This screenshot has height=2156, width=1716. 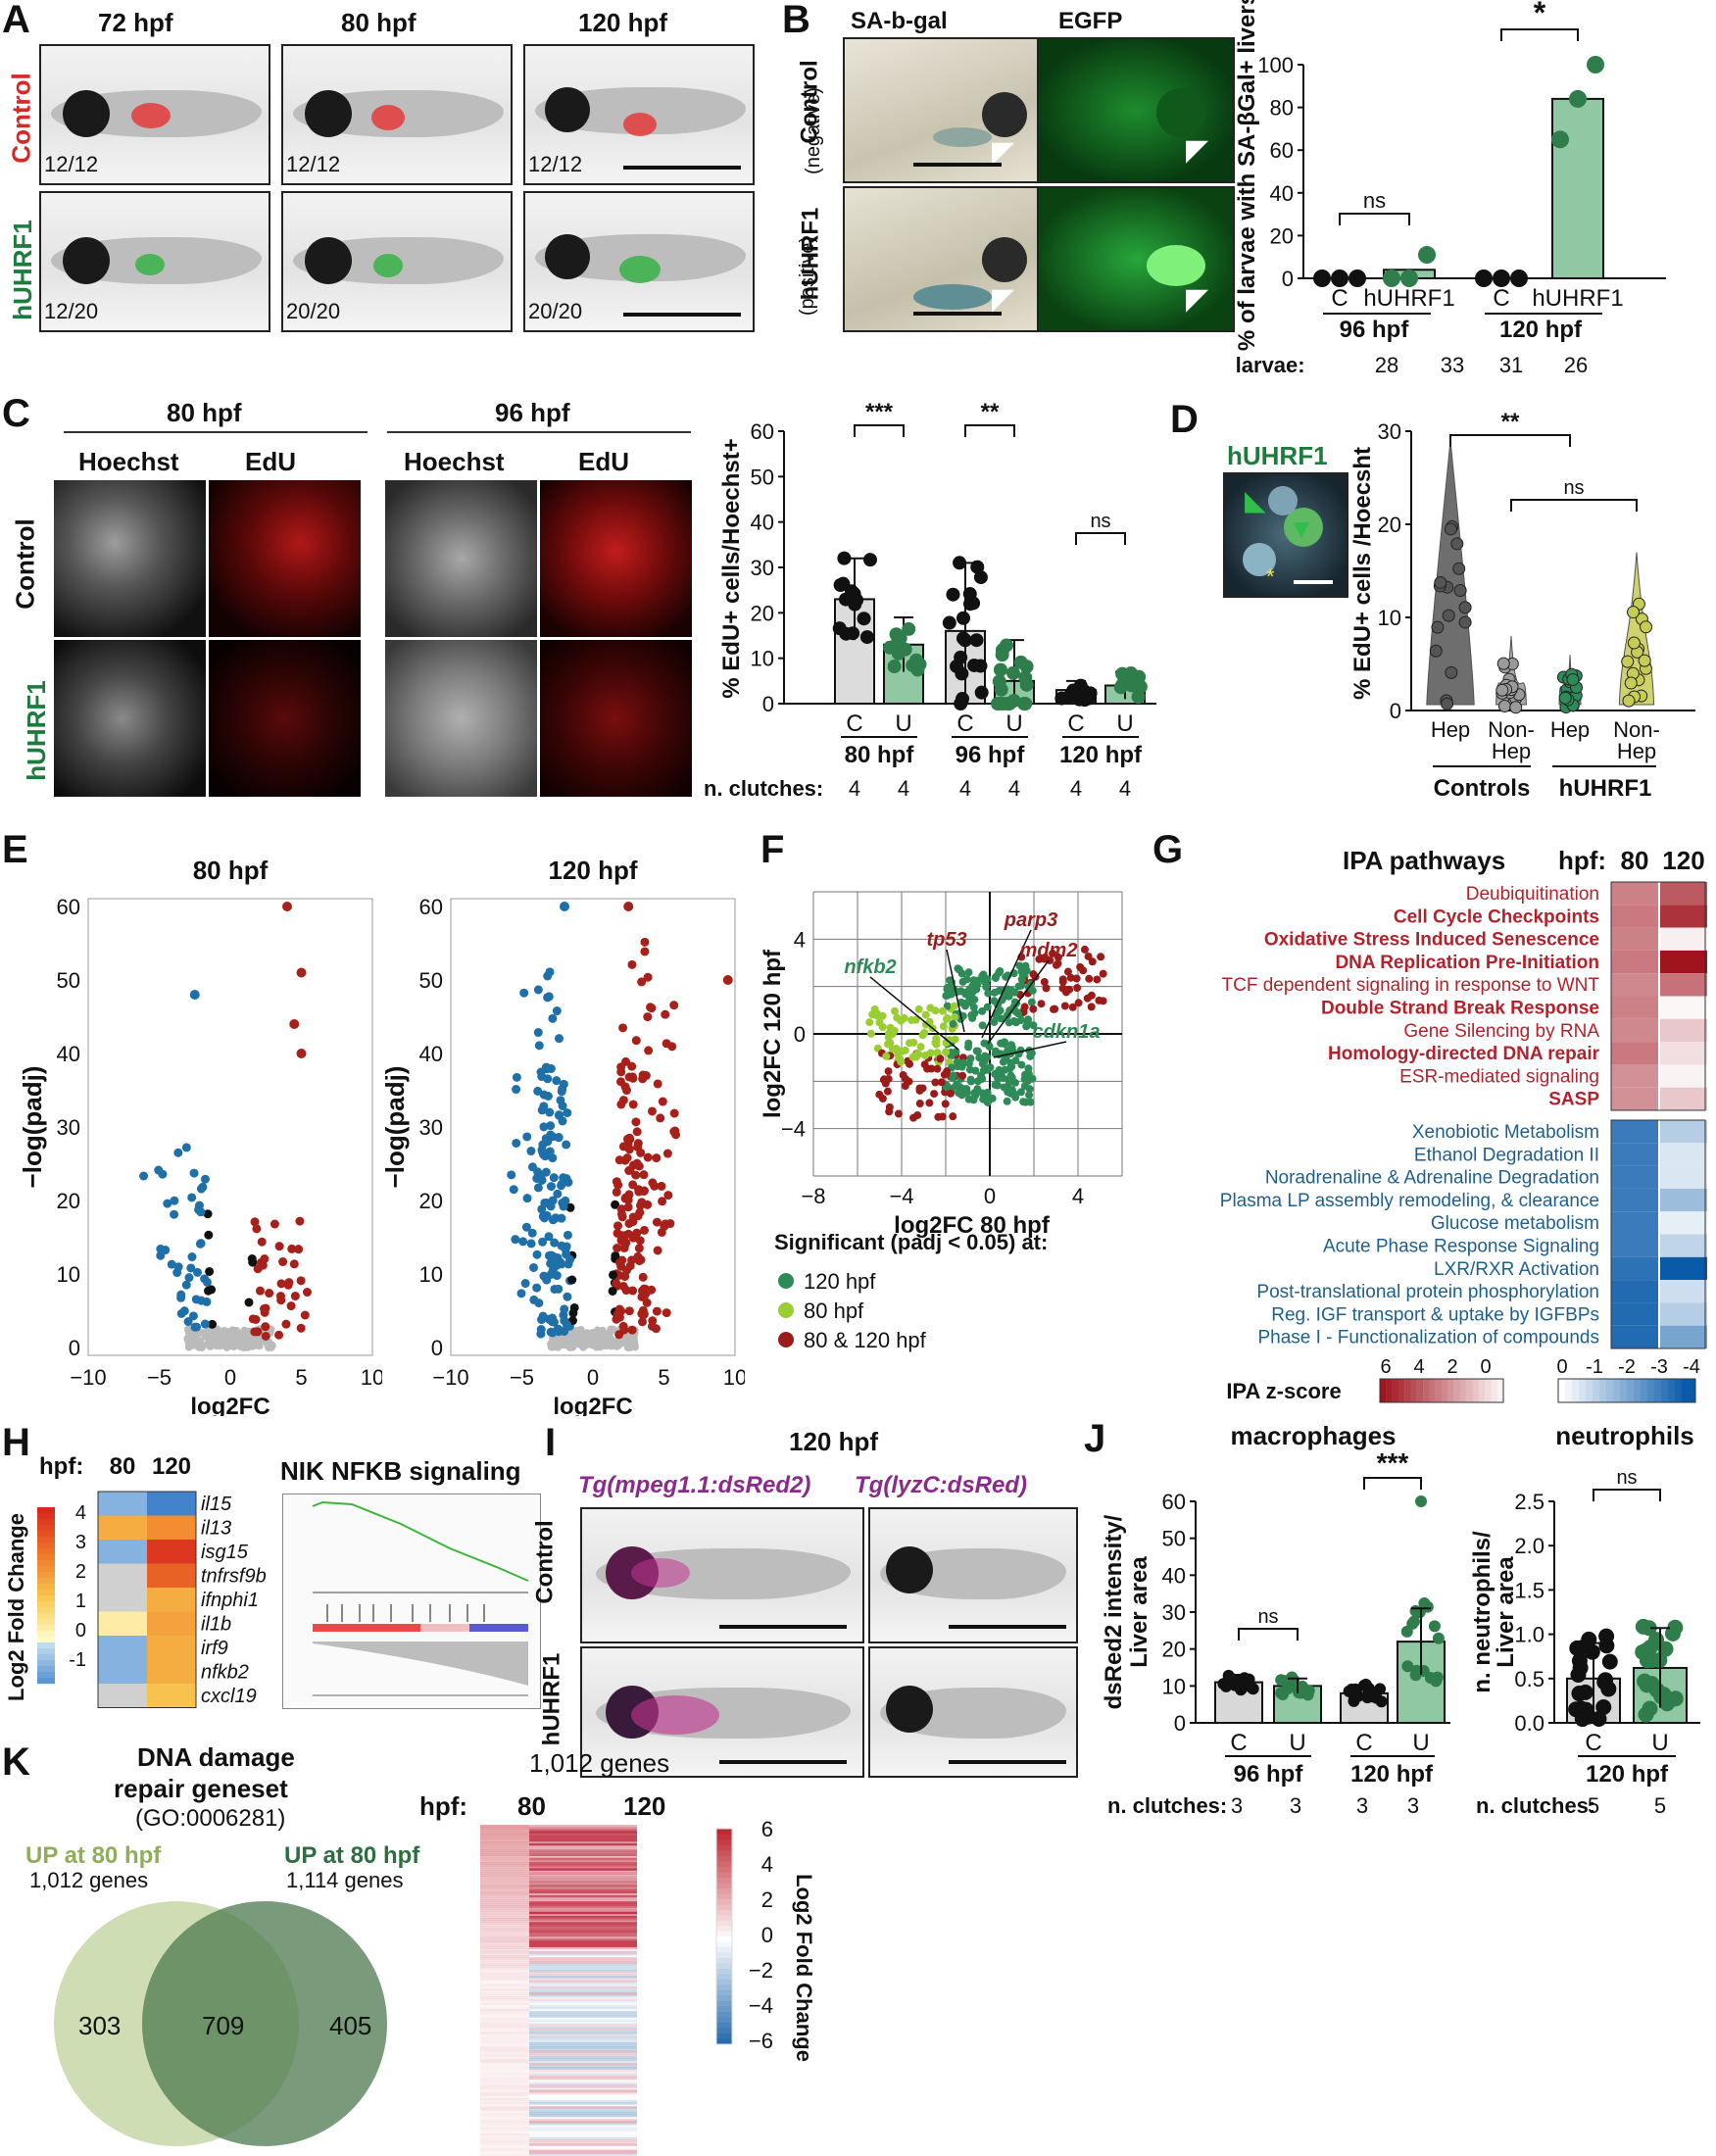 I want to click on pathway-label: Deubiquitination, so click(x=1532, y=894).